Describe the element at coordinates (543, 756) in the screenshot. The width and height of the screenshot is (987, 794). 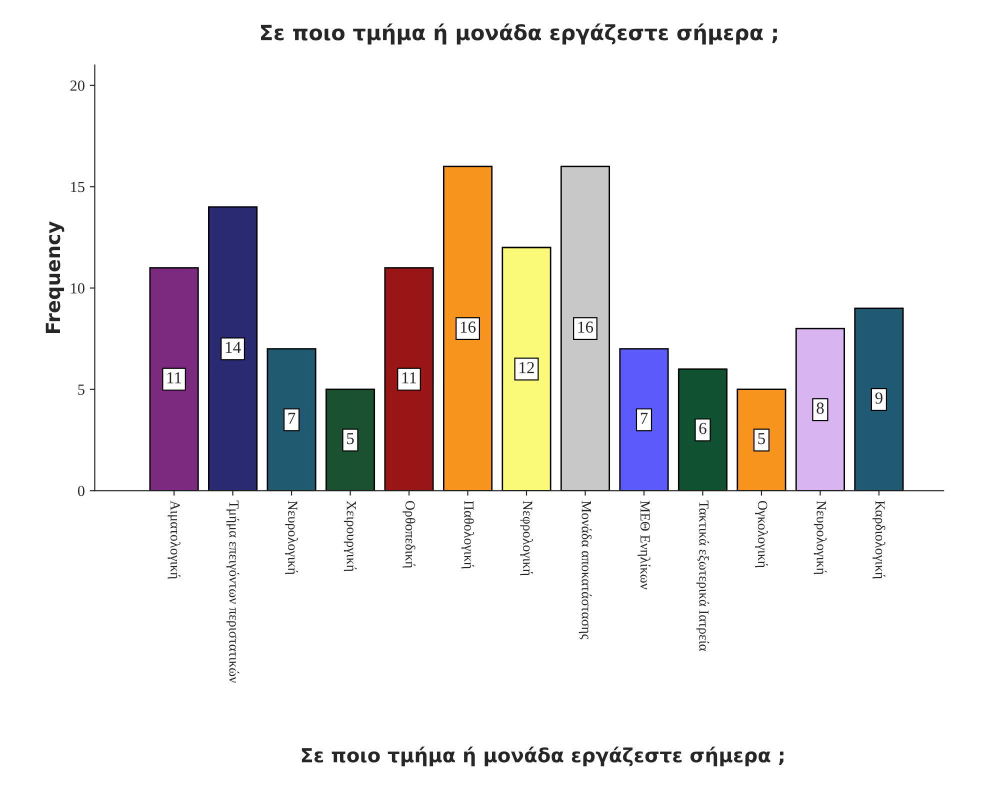
I see `x-axis-title: Σε ποιο τμήμα ή μονάδα εργάζεστε σήμερα ;` at that location.